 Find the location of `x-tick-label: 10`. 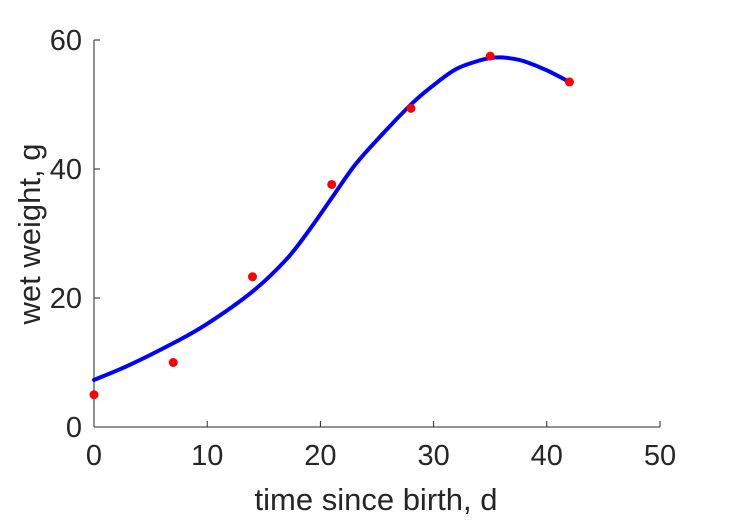

x-tick-label: 10 is located at coordinates (207, 456).